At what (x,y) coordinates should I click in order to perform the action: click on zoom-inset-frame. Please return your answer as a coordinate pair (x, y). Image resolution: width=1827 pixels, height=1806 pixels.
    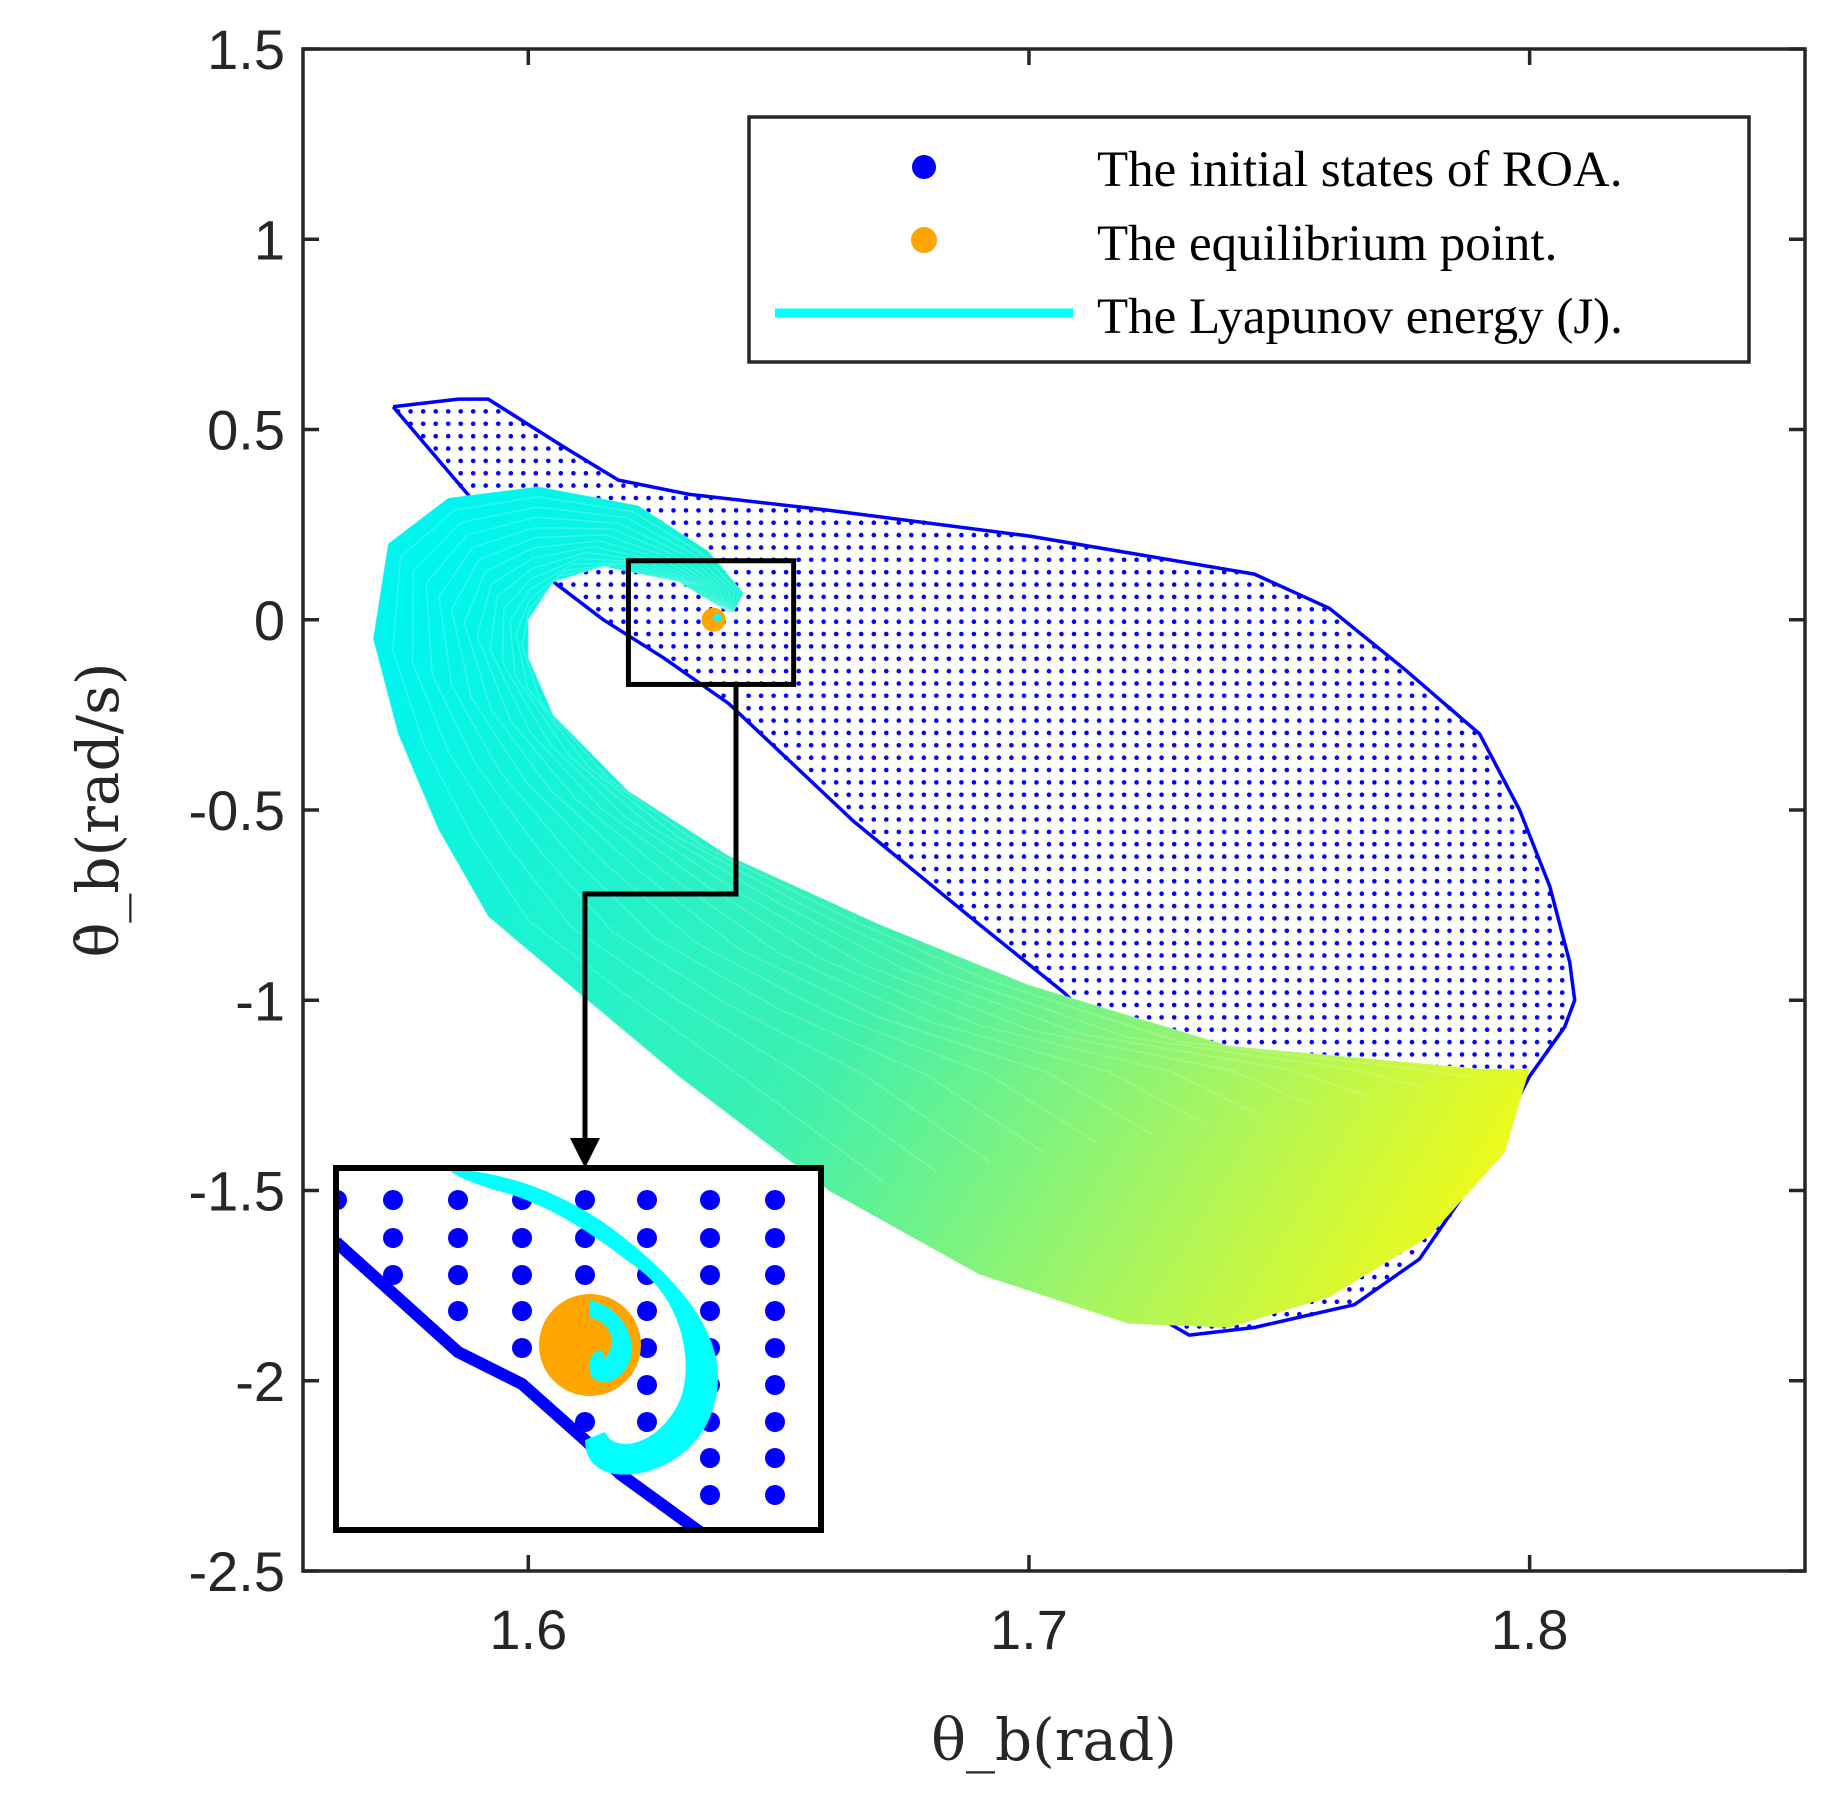
    Looking at the image, I should click on (578, 1349).